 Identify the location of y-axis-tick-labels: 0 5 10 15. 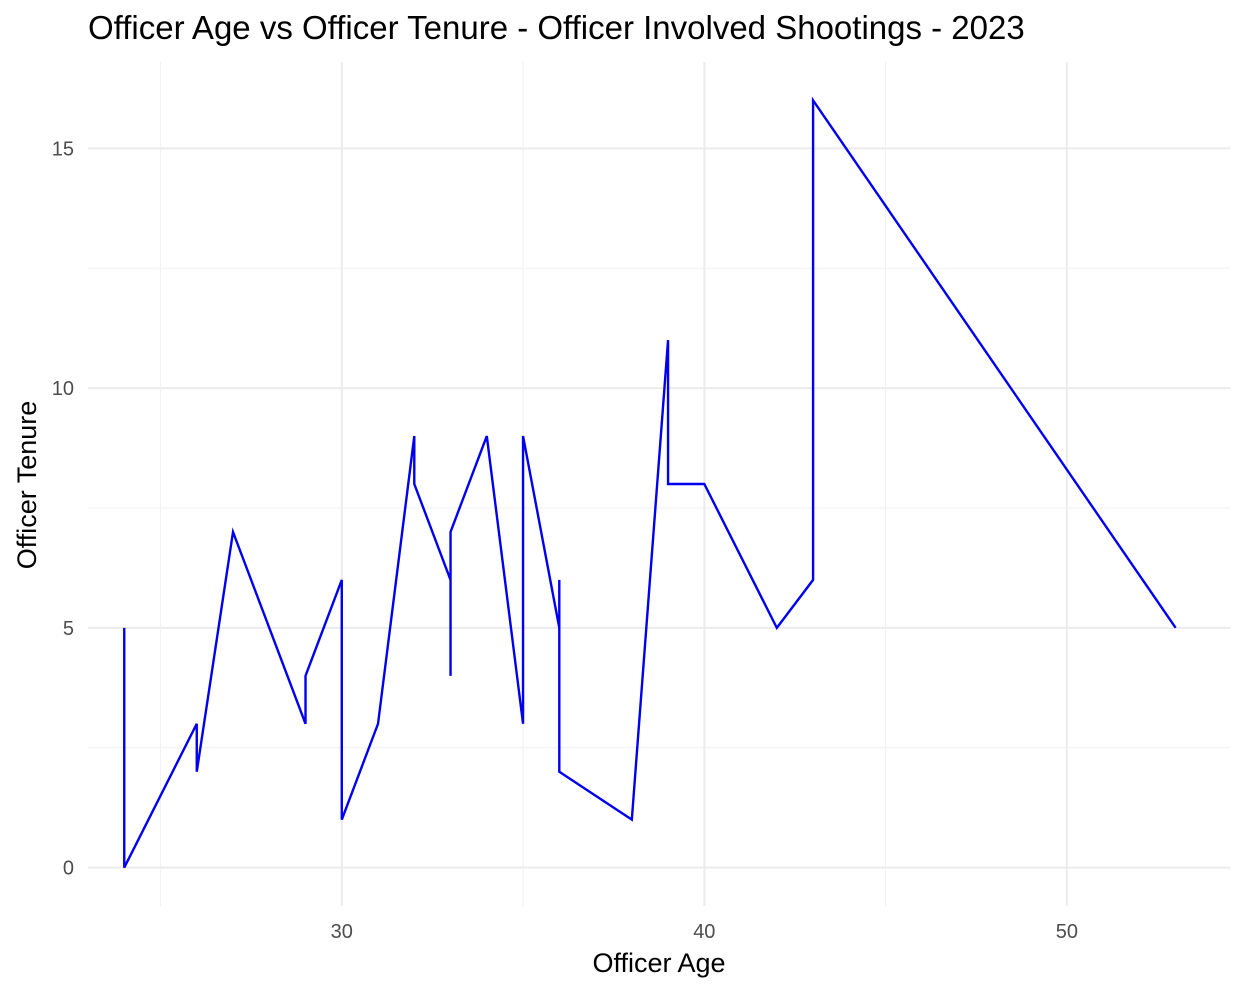
(63, 508).